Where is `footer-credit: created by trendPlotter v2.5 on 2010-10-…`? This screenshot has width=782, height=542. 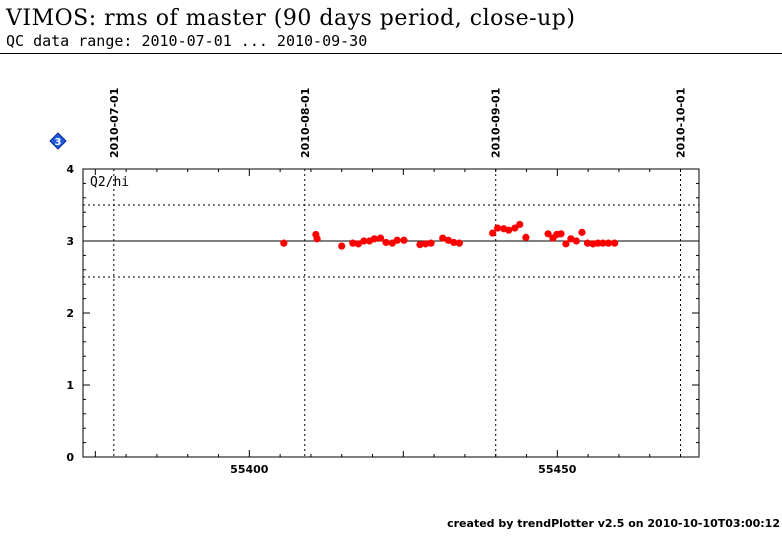
footer-credit: created by trendPlotter v2.5 on 2010-10-… is located at coordinates (613, 523).